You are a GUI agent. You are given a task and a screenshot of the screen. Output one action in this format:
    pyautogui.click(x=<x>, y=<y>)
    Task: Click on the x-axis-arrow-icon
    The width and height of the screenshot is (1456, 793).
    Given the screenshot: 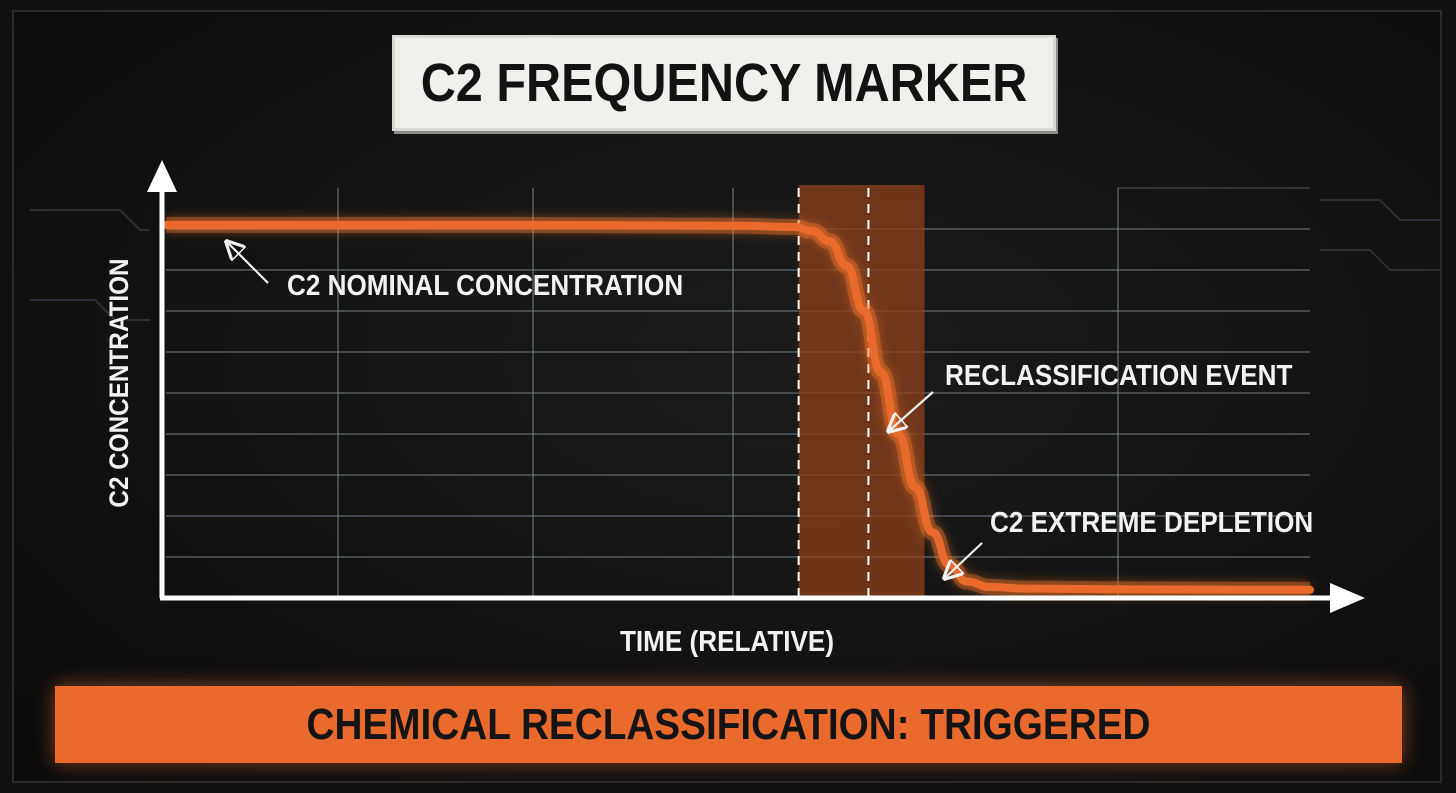 What is the action you would take?
    pyautogui.click(x=1347, y=598)
    